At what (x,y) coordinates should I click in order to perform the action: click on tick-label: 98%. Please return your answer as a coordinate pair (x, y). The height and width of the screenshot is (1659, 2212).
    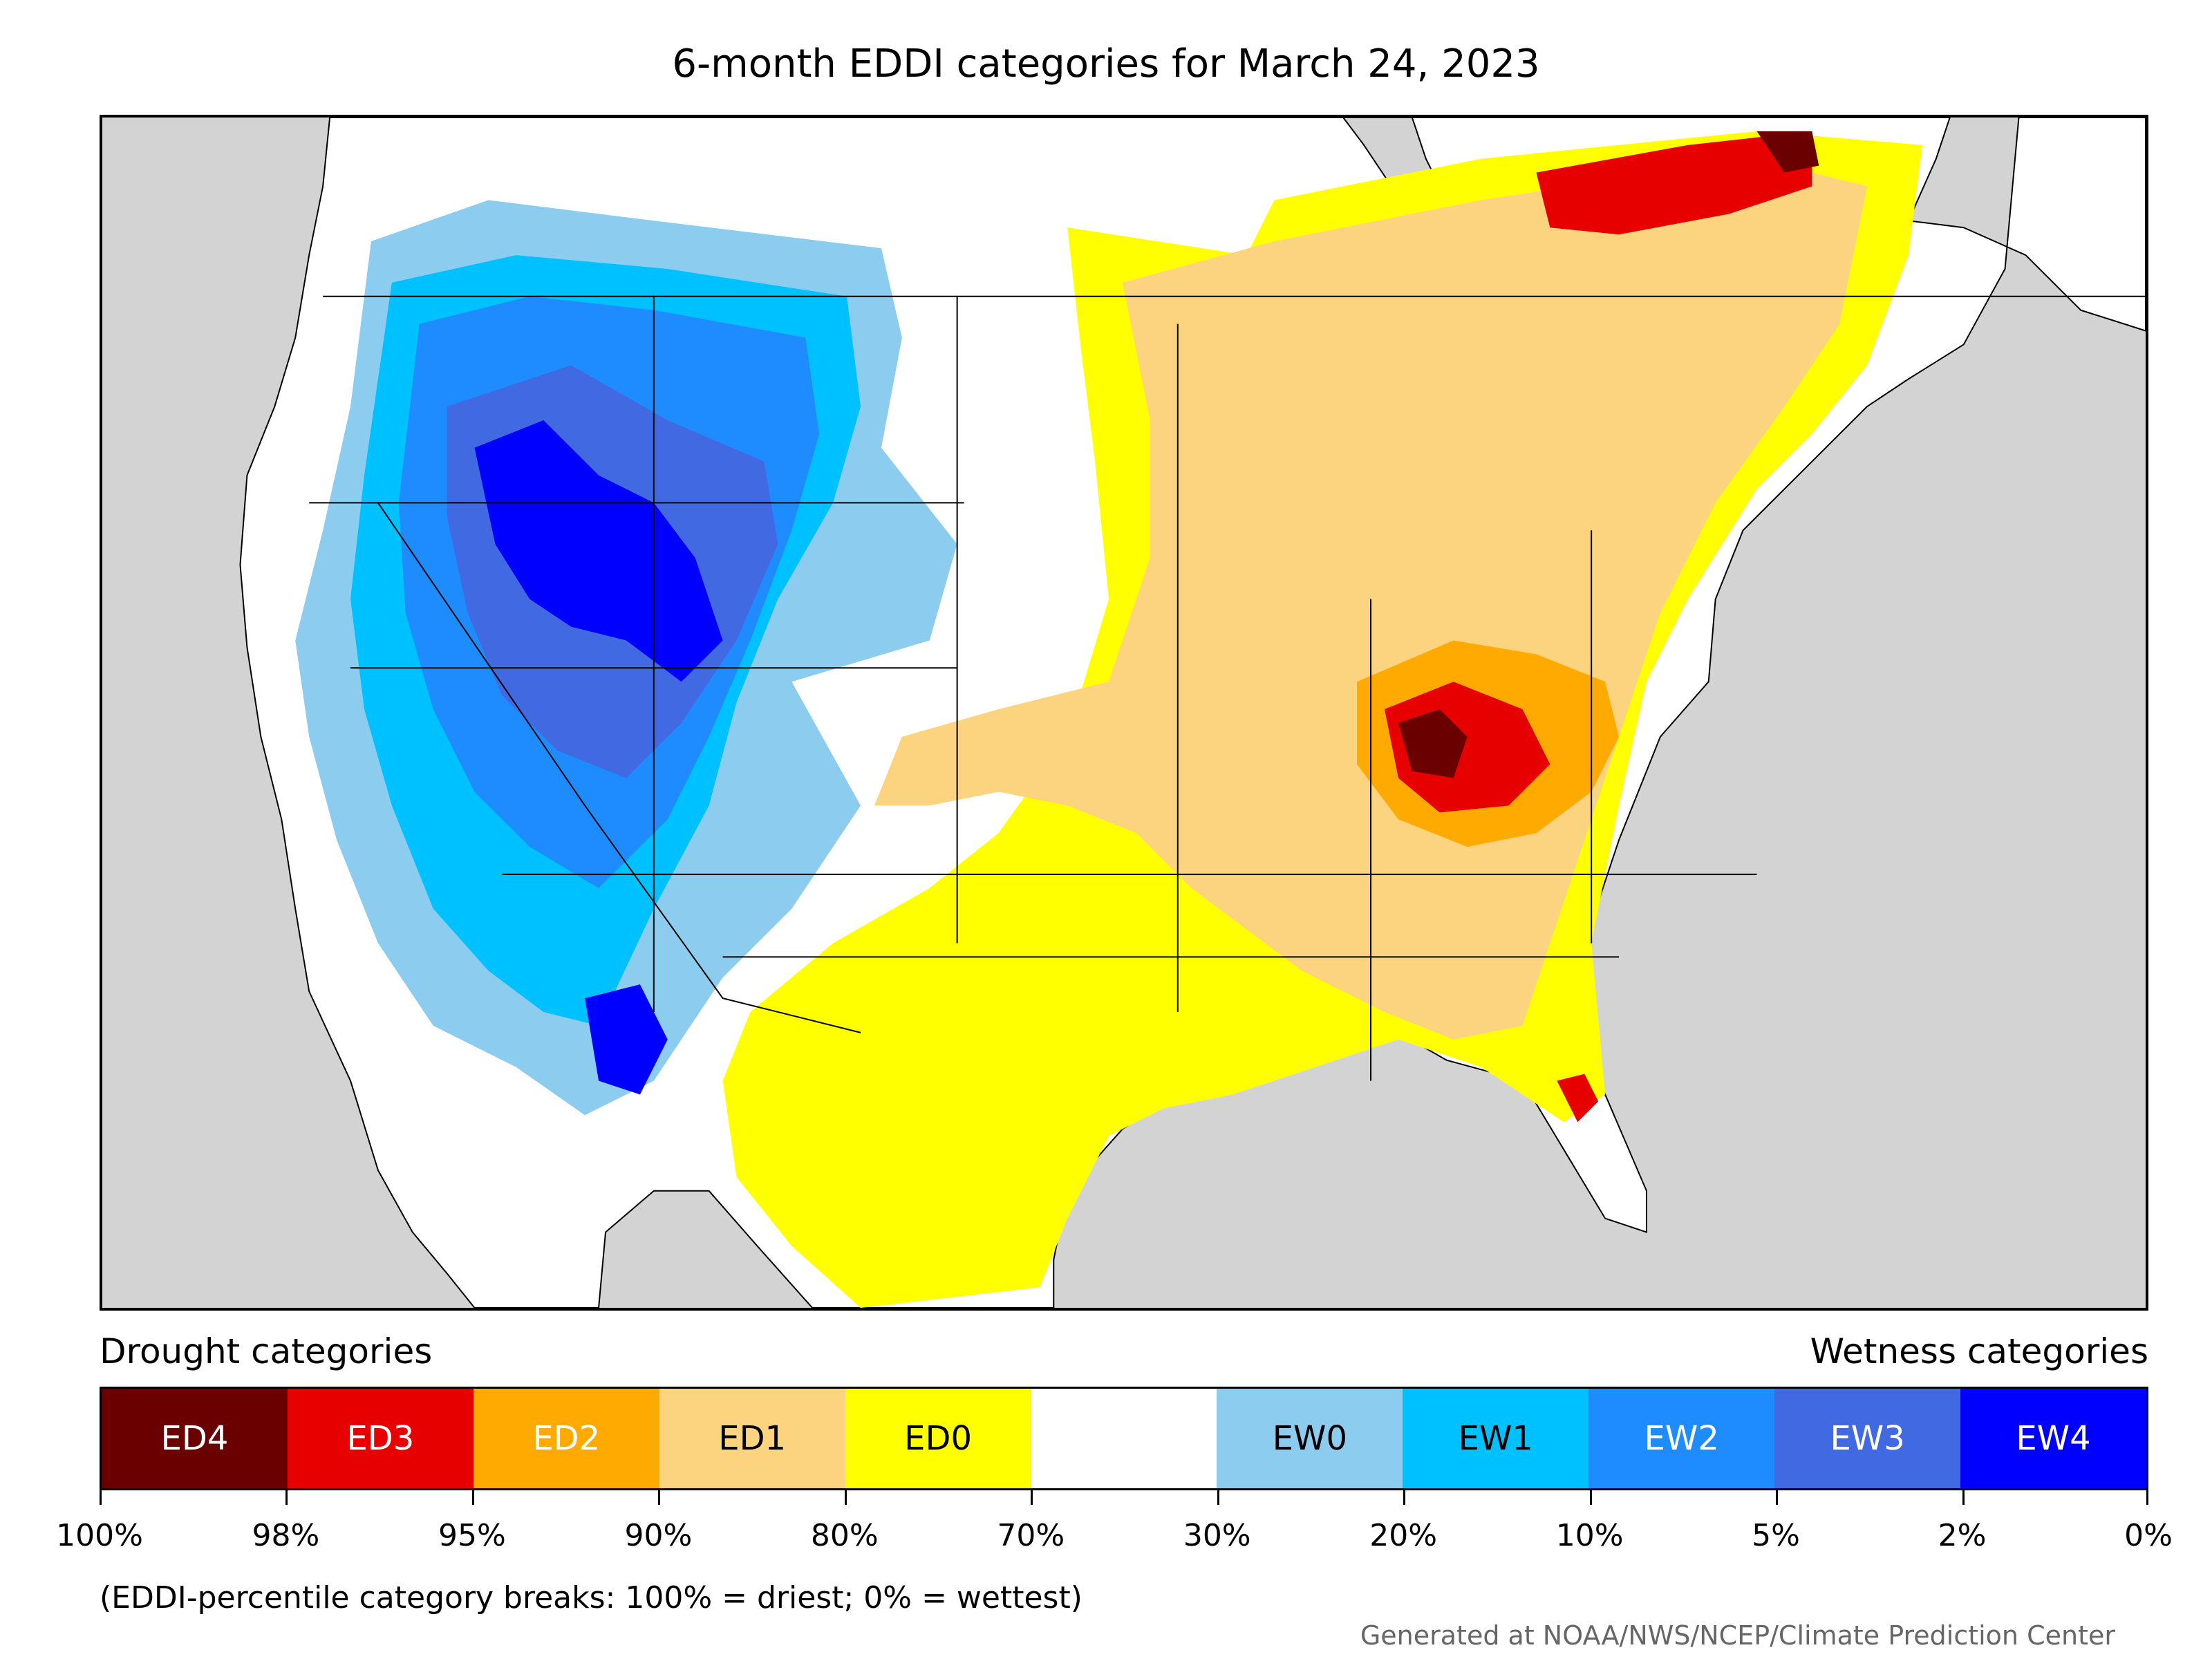
    Looking at the image, I should click on (286, 1535).